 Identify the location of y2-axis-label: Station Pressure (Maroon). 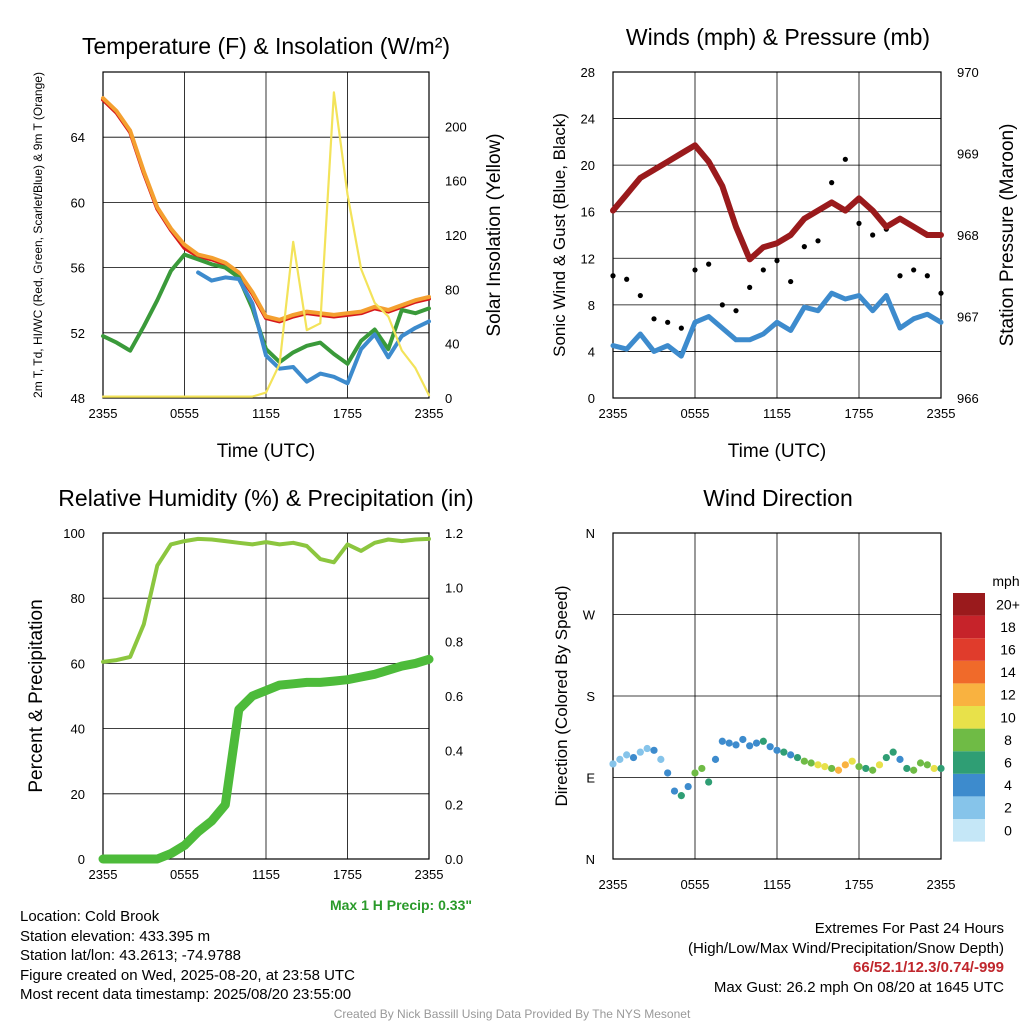
(1007, 235).